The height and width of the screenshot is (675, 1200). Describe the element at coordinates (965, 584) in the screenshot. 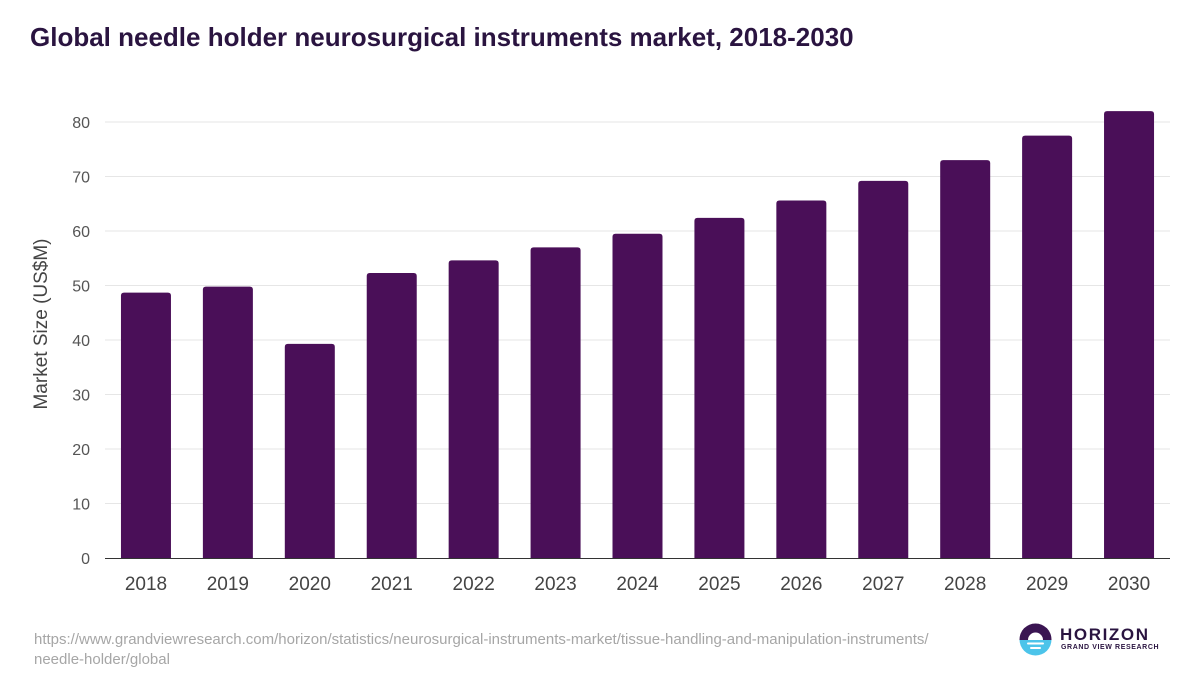

I see `x-tick-label: 2028` at that location.